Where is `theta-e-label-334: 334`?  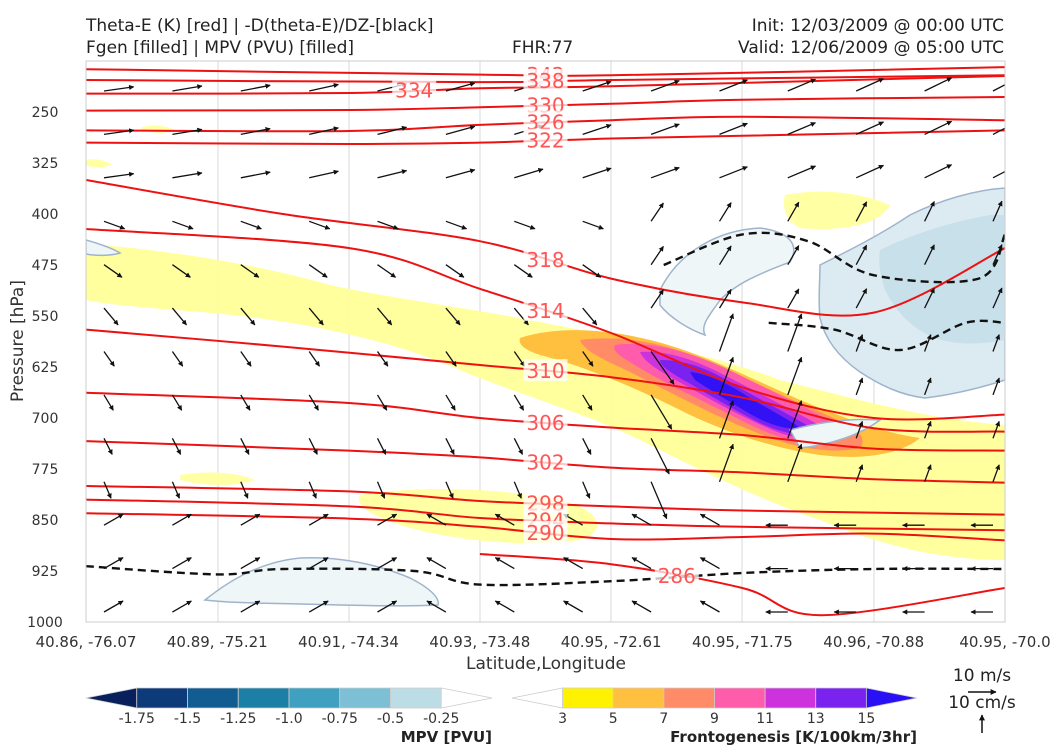 theta-e-label-334: 334 is located at coordinates (414, 91).